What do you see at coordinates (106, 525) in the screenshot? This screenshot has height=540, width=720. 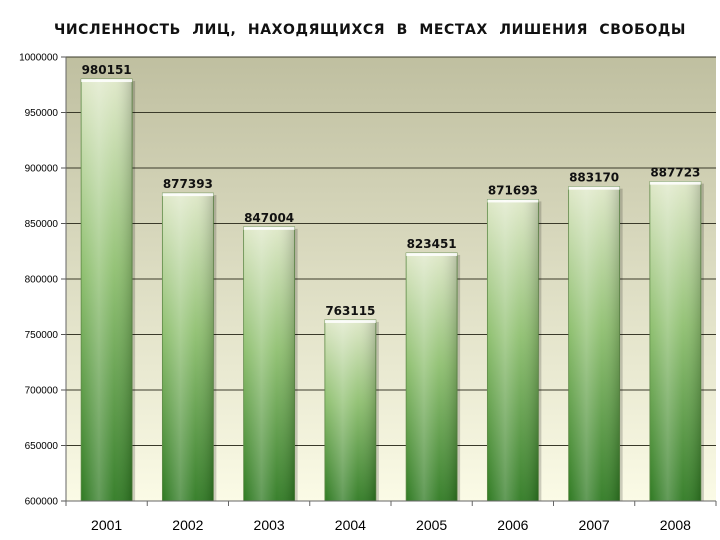 I see `x-tick-label: 2001` at bounding box center [106, 525].